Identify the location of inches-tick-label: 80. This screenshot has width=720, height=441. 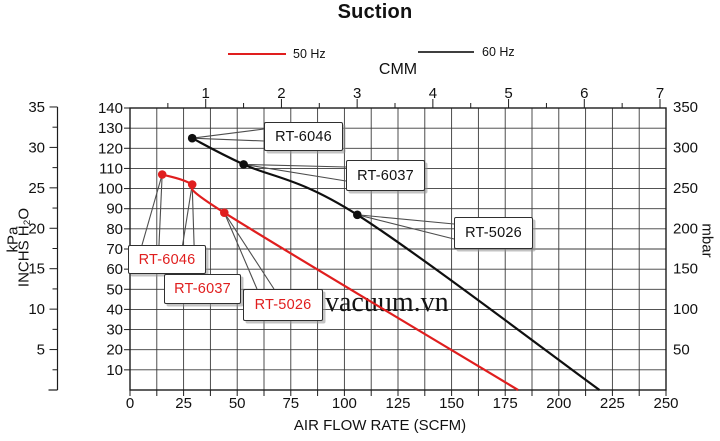
(114, 229).